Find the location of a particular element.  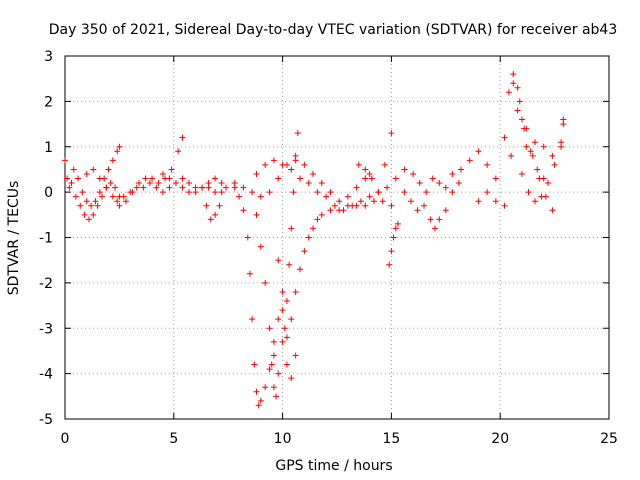

series-s11 is located at coordinates (337, 269).